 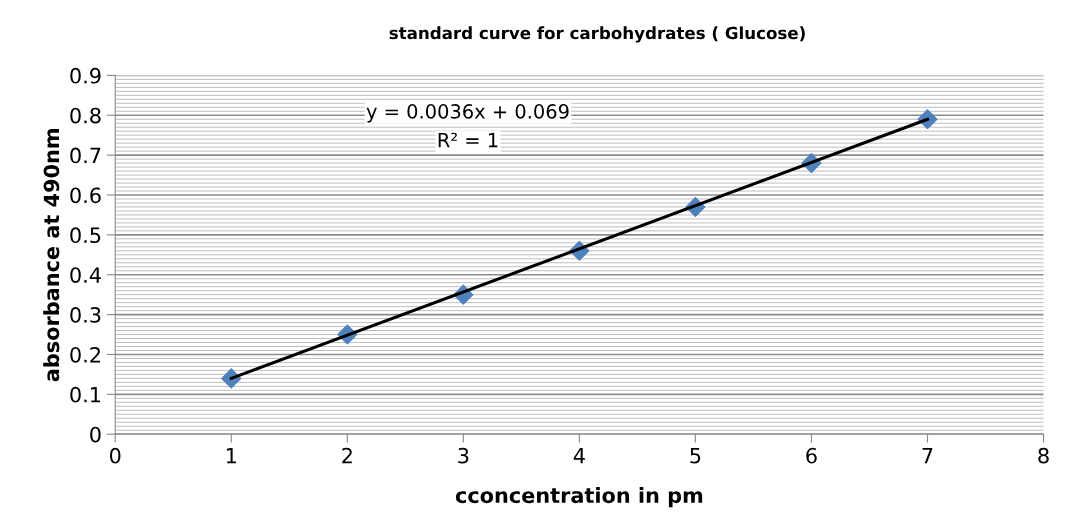 What do you see at coordinates (463, 455) in the screenshot?
I see `x-tick-label: 3` at bounding box center [463, 455].